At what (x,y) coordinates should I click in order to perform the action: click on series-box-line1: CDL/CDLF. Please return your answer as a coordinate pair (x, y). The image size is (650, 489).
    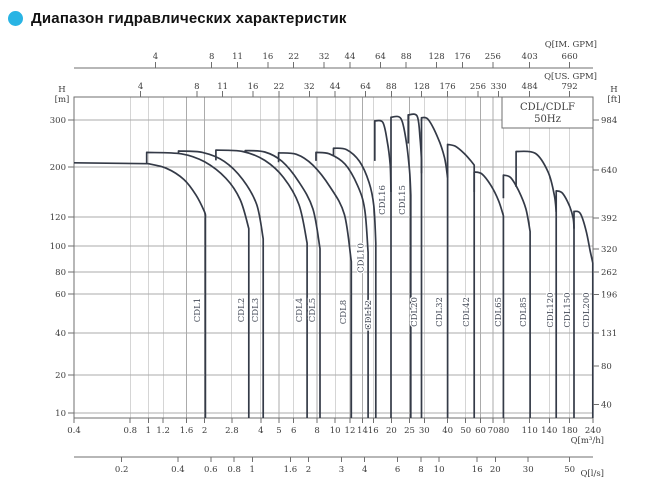
    Looking at the image, I should click on (547, 107).